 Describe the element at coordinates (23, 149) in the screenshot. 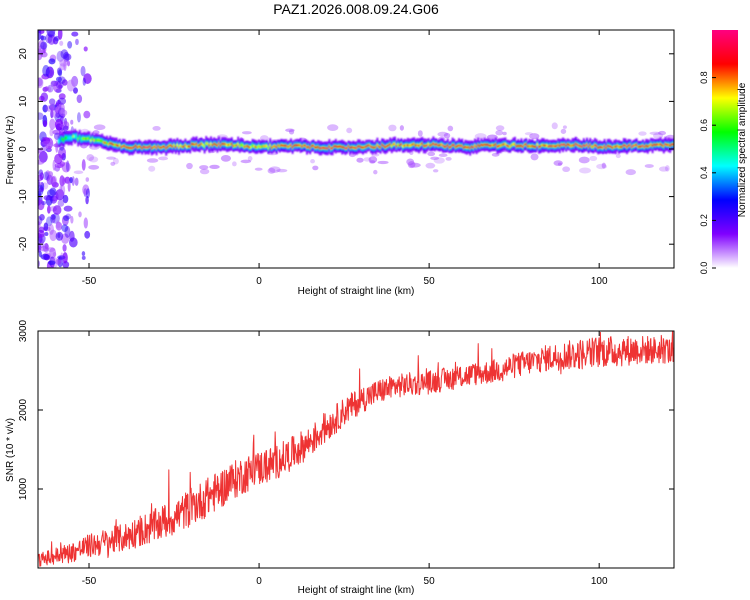

I see `y-tick-label: 0` at that location.